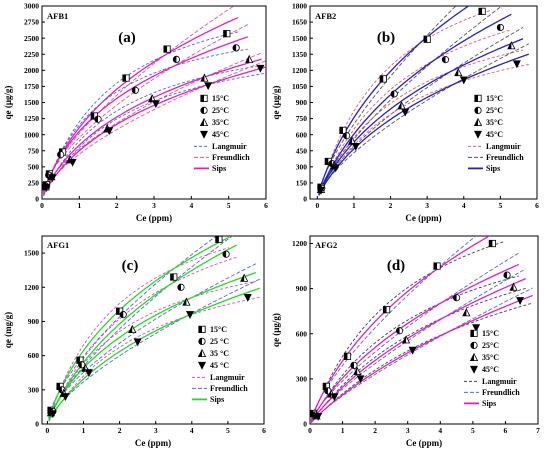 This screenshot has height=459, width=550. What do you see at coordinates (220, 122) in the screenshot?
I see `legend-entry: 35°C` at bounding box center [220, 122].